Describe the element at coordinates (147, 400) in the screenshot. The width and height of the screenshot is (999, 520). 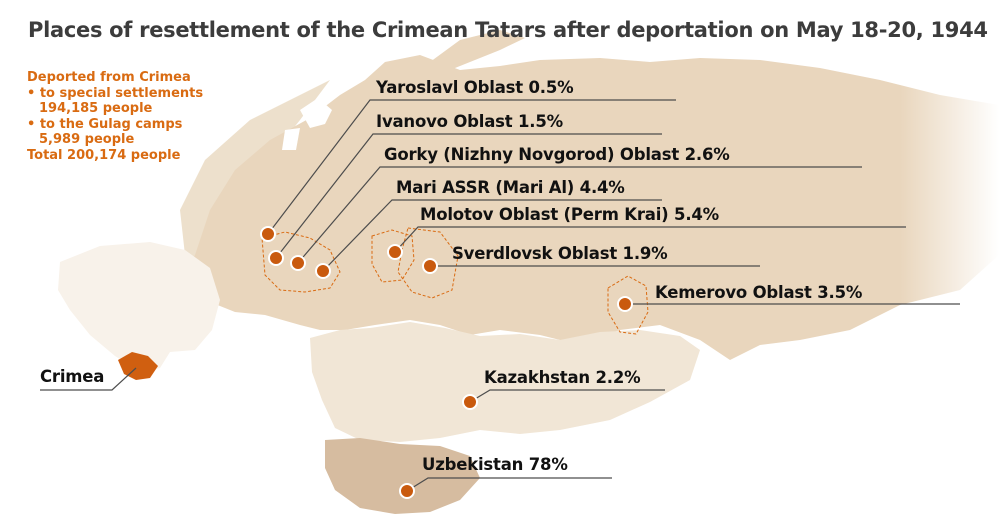
I see `black-sea` at that location.